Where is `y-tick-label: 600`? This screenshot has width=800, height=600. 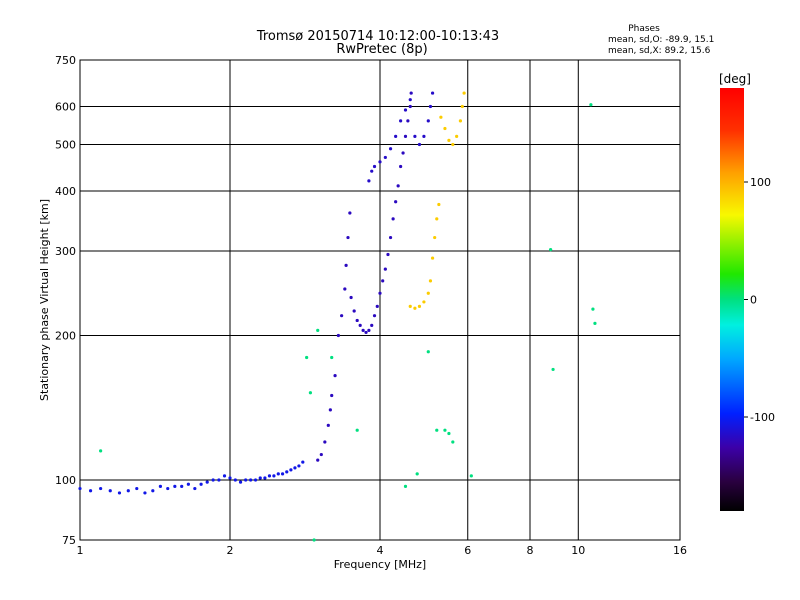 y-tick-label: 600 is located at coordinates (65, 107).